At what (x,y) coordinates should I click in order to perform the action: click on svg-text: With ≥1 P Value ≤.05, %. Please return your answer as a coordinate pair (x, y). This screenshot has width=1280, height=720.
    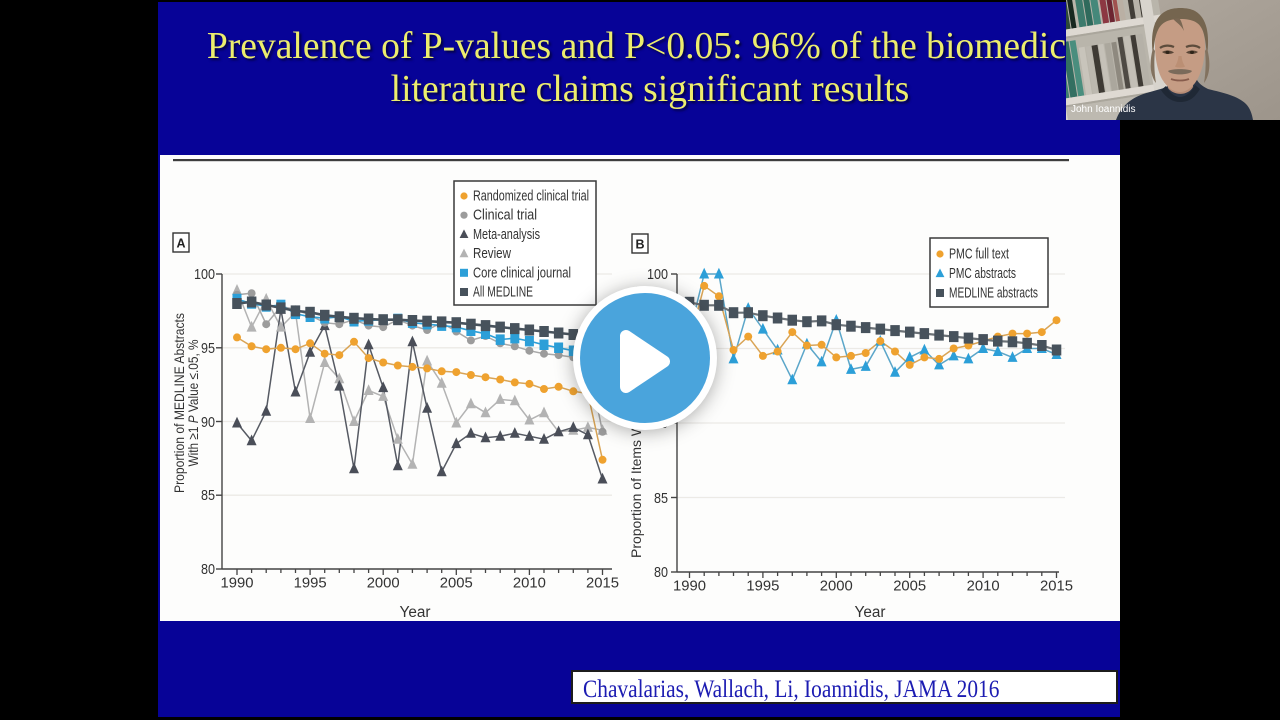
    Looking at the image, I should click on (193, 403).